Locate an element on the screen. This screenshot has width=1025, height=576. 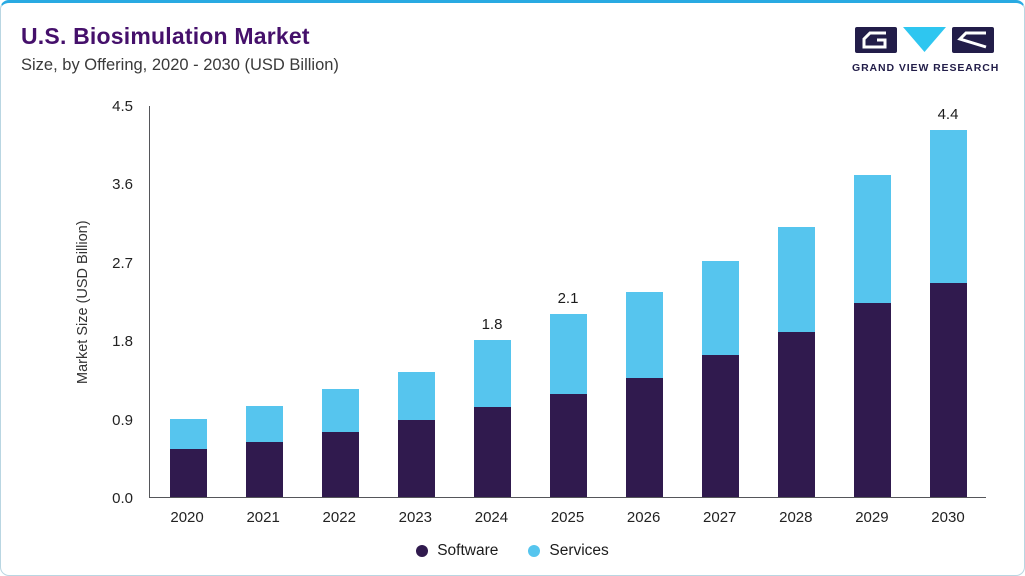
legend-item-services: Services is located at coordinates (568, 551).